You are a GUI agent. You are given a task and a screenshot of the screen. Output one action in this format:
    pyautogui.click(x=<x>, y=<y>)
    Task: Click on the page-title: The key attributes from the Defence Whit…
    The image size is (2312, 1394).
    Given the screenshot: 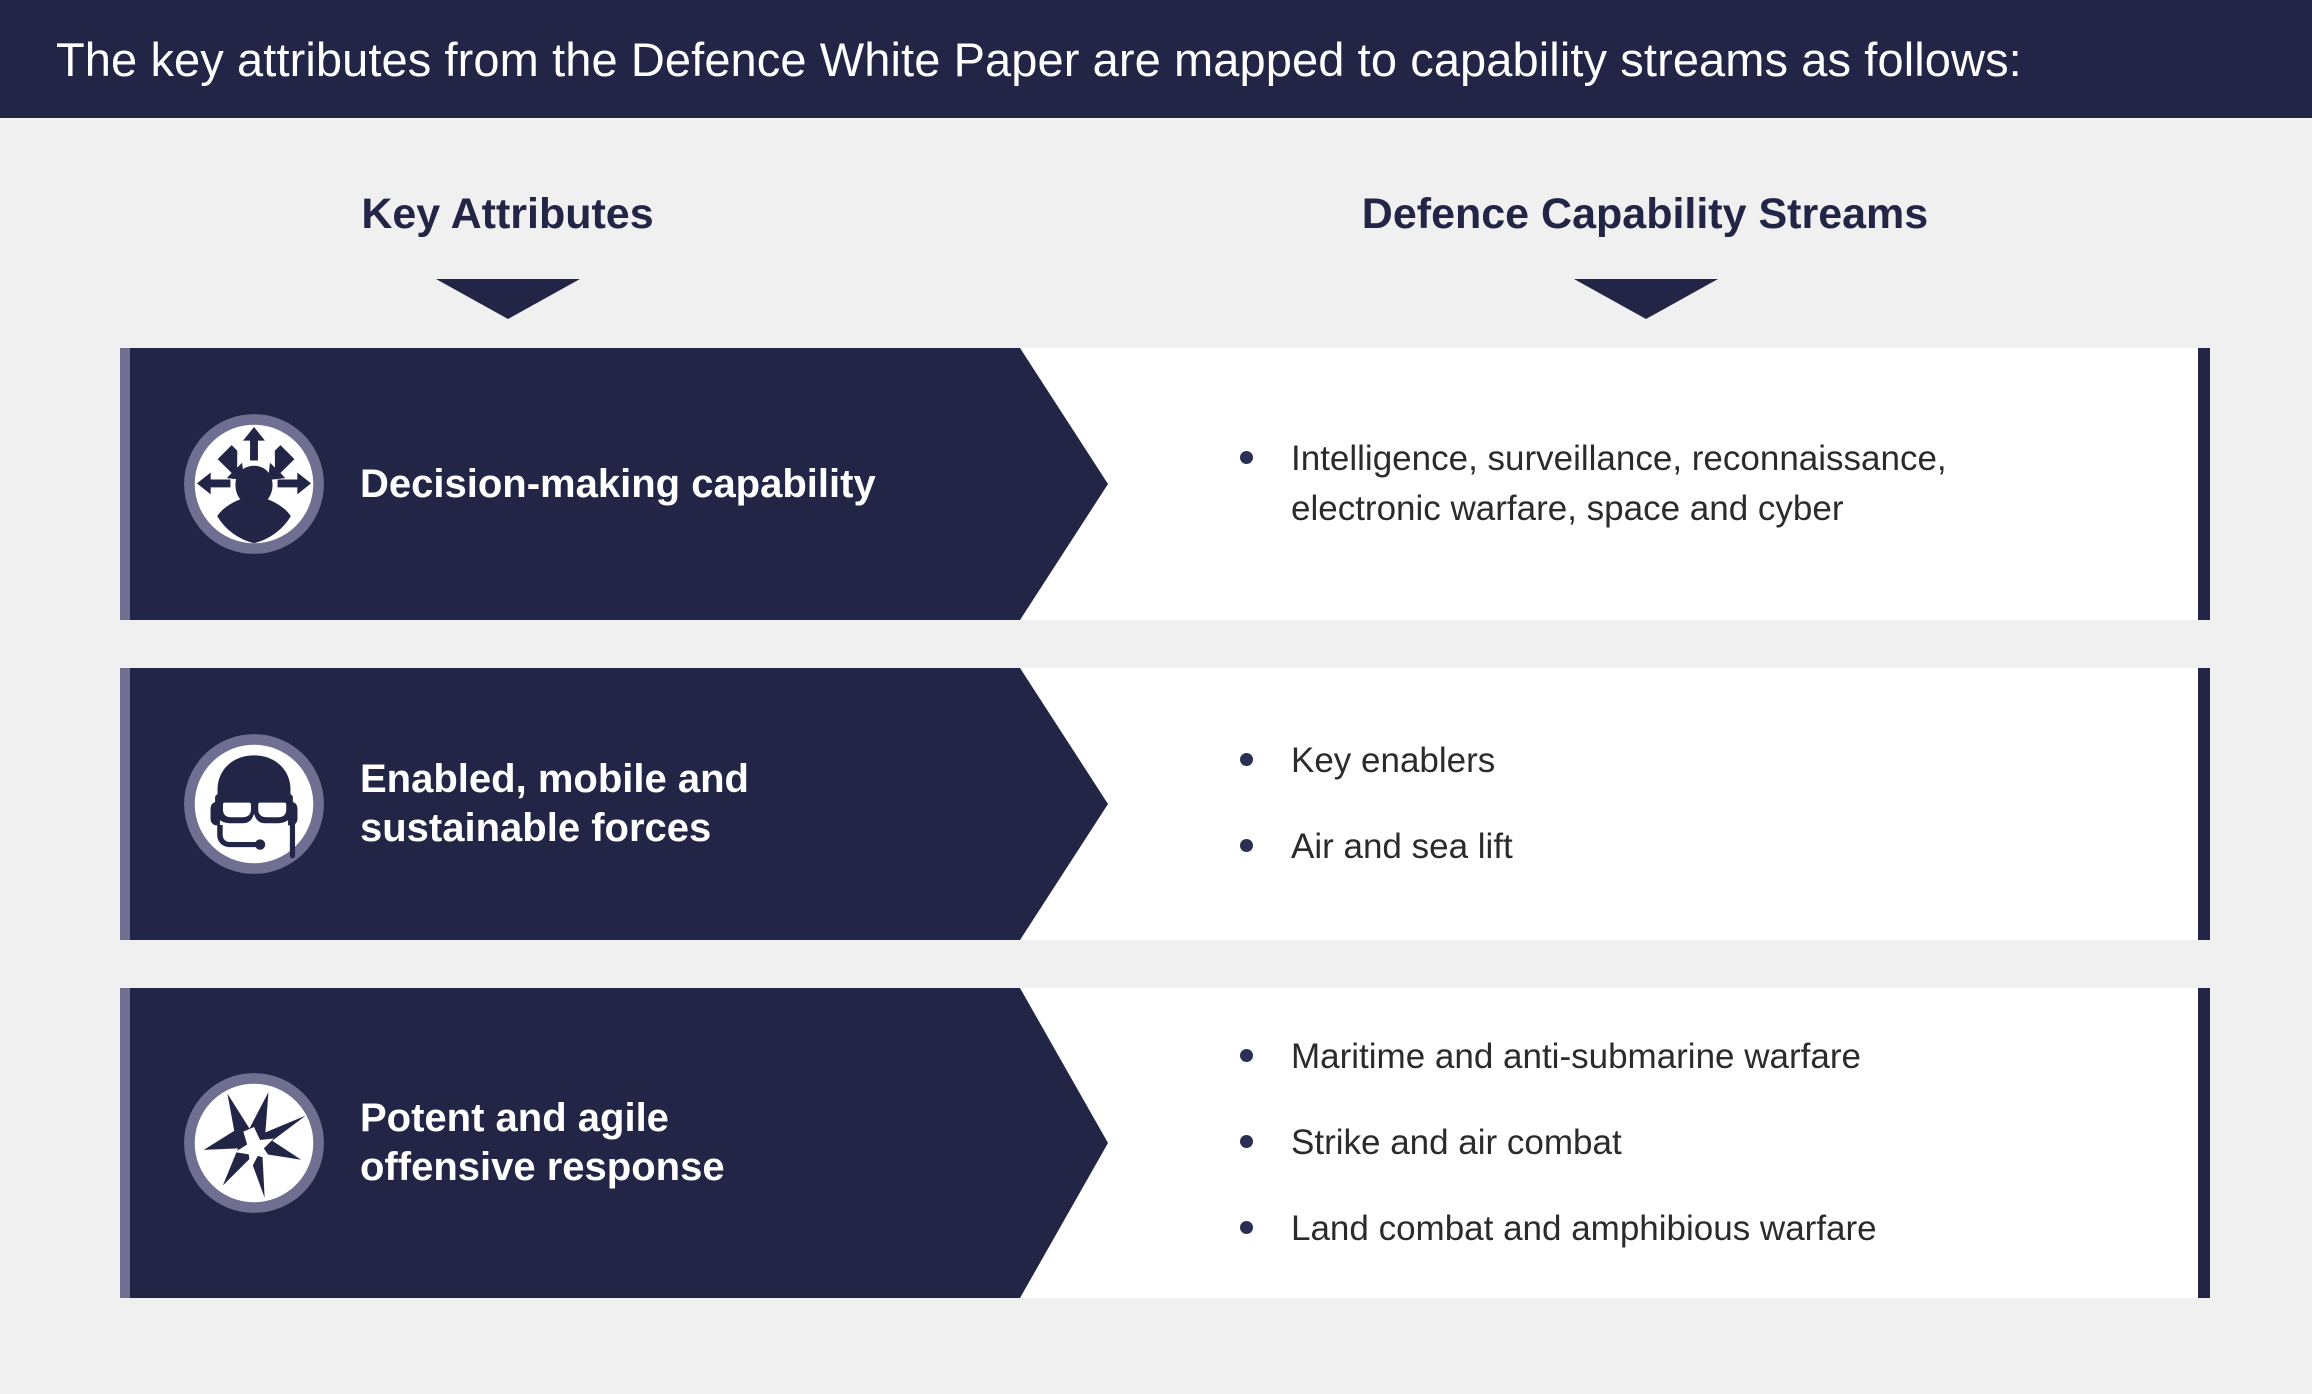 What is the action you would take?
    pyautogui.click(x=1039, y=59)
    